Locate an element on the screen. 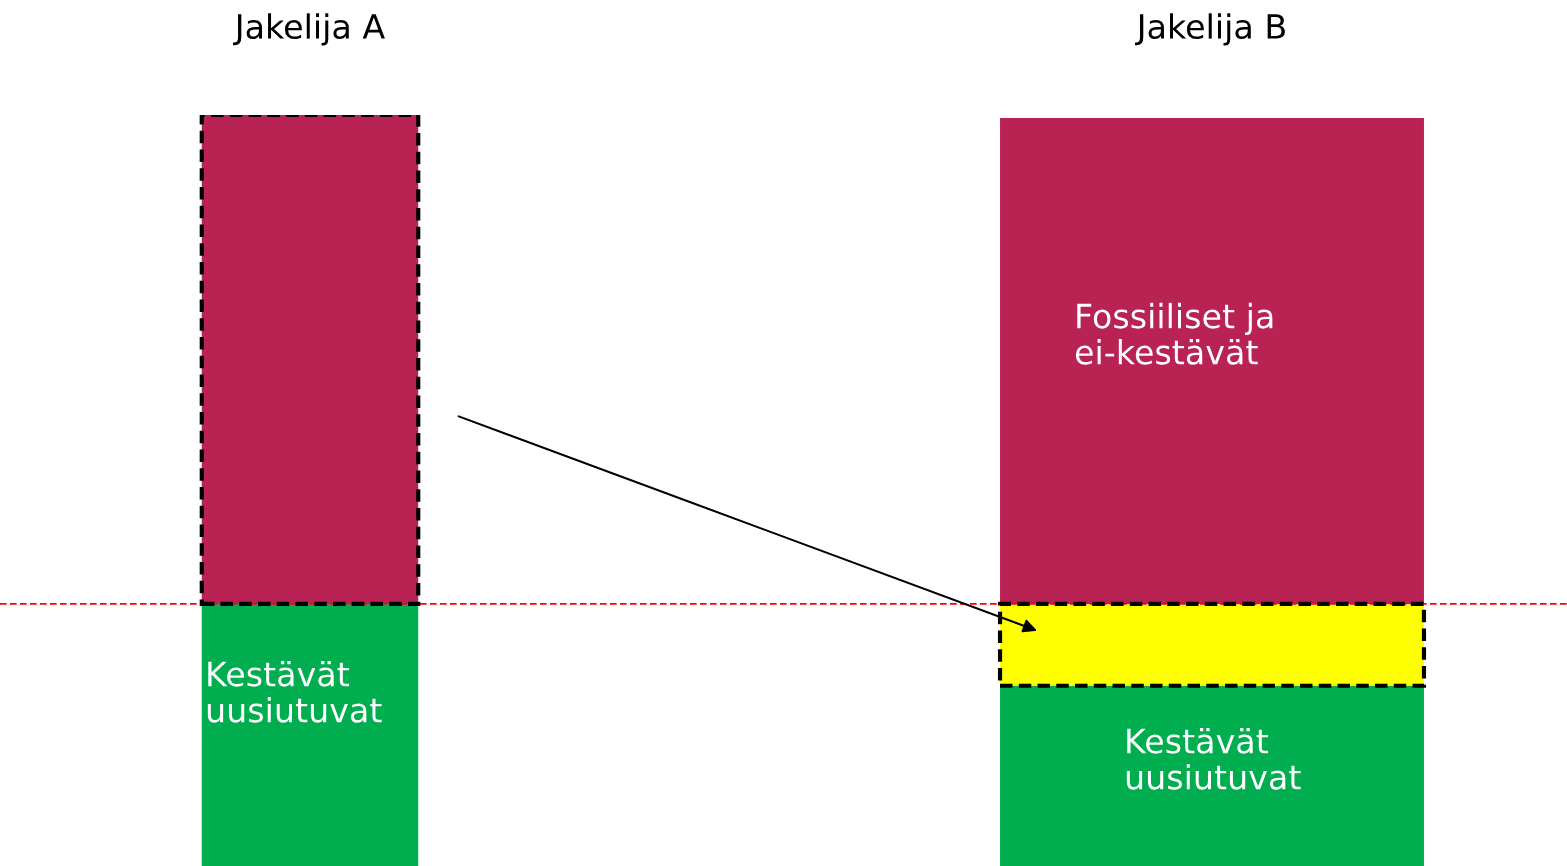 This screenshot has height=866, width=1567. annotation: Fossiiliset ja ei-kestävät is located at coordinates (1174, 333).